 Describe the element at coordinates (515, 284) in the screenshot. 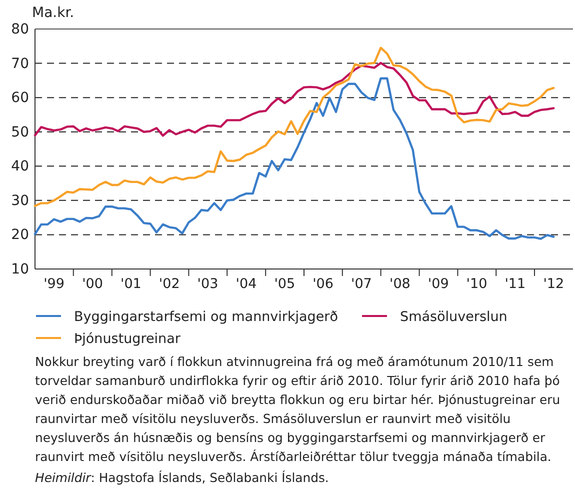

I see `x-tick-label: '11` at that location.